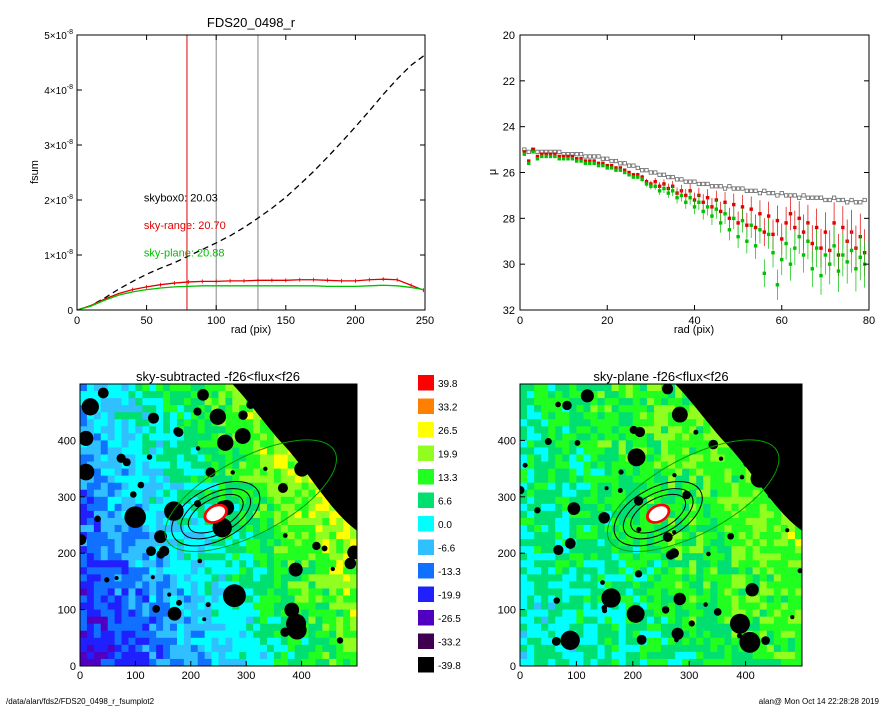 The width and height of the screenshot is (885, 708). Describe the element at coordinates (449, 642) in the screenshot. I see `colorbar-label-11: -33.2` at that location.